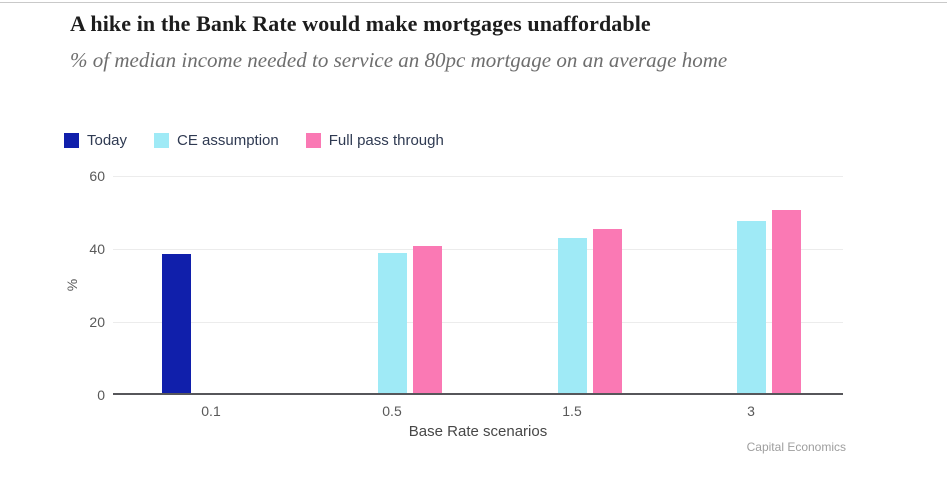 Image resolution: width=947 pixels, height=478 pixels. I want to click on legend: Today CE assumption Full pass through, so click(254, 140).